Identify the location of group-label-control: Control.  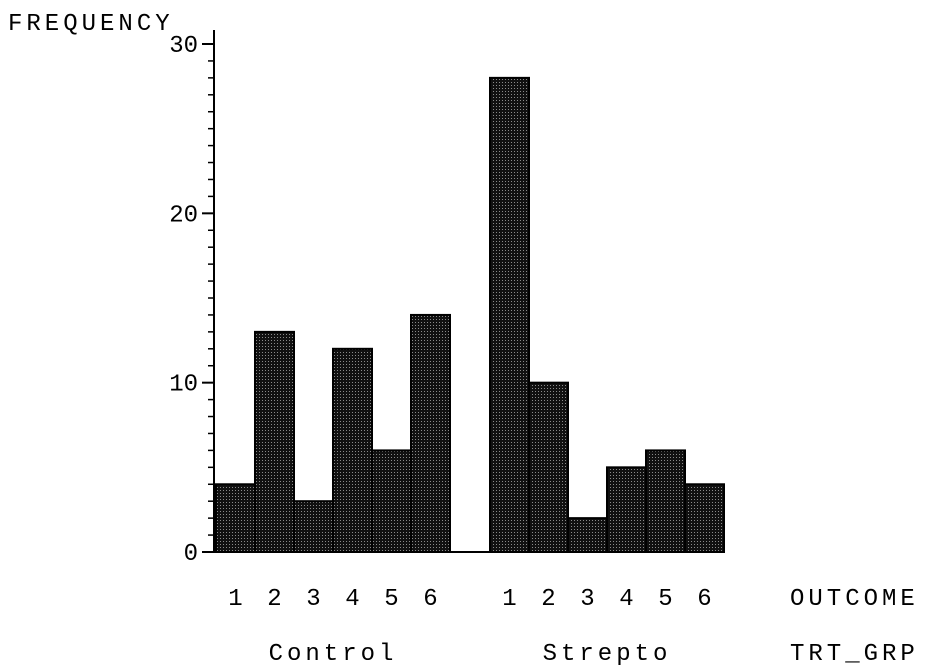
(333, 654).